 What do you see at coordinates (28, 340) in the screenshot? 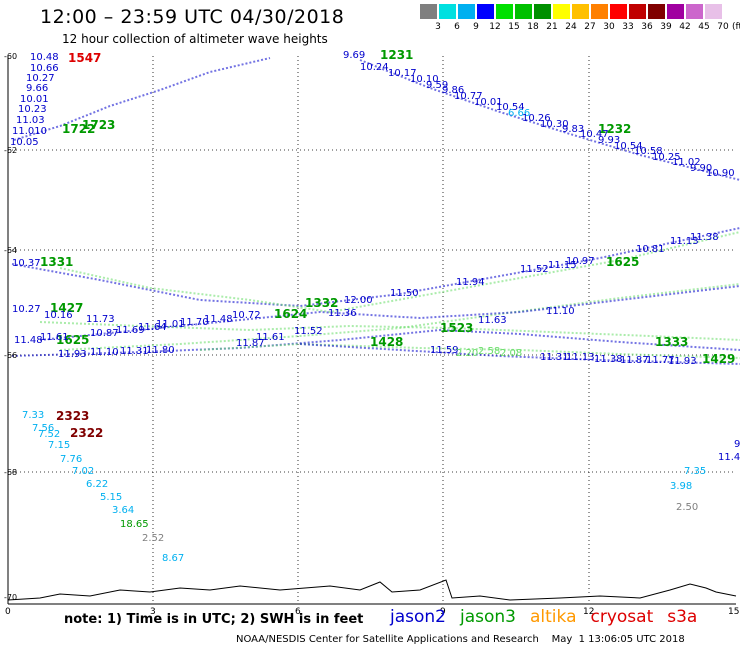
I see `wave-height-value: 11.48` at bounding box center [28, 340].